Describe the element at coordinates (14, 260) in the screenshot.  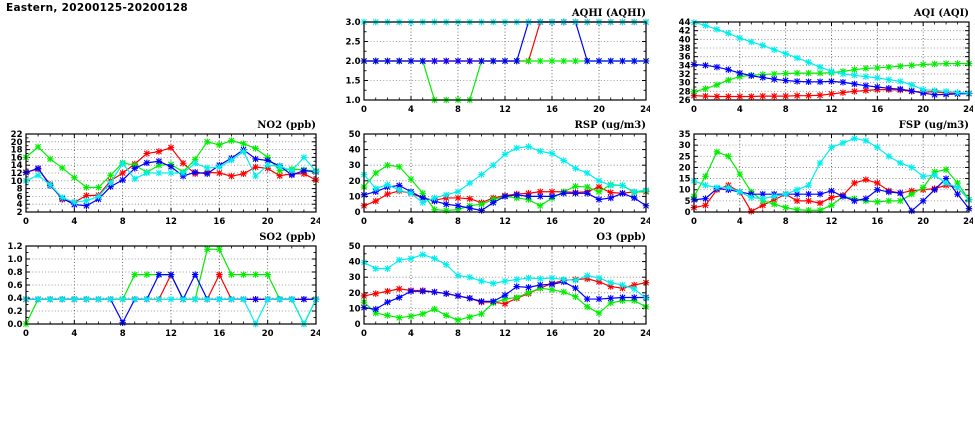
I see `y-axis-tick-label: 1.0` at that location.